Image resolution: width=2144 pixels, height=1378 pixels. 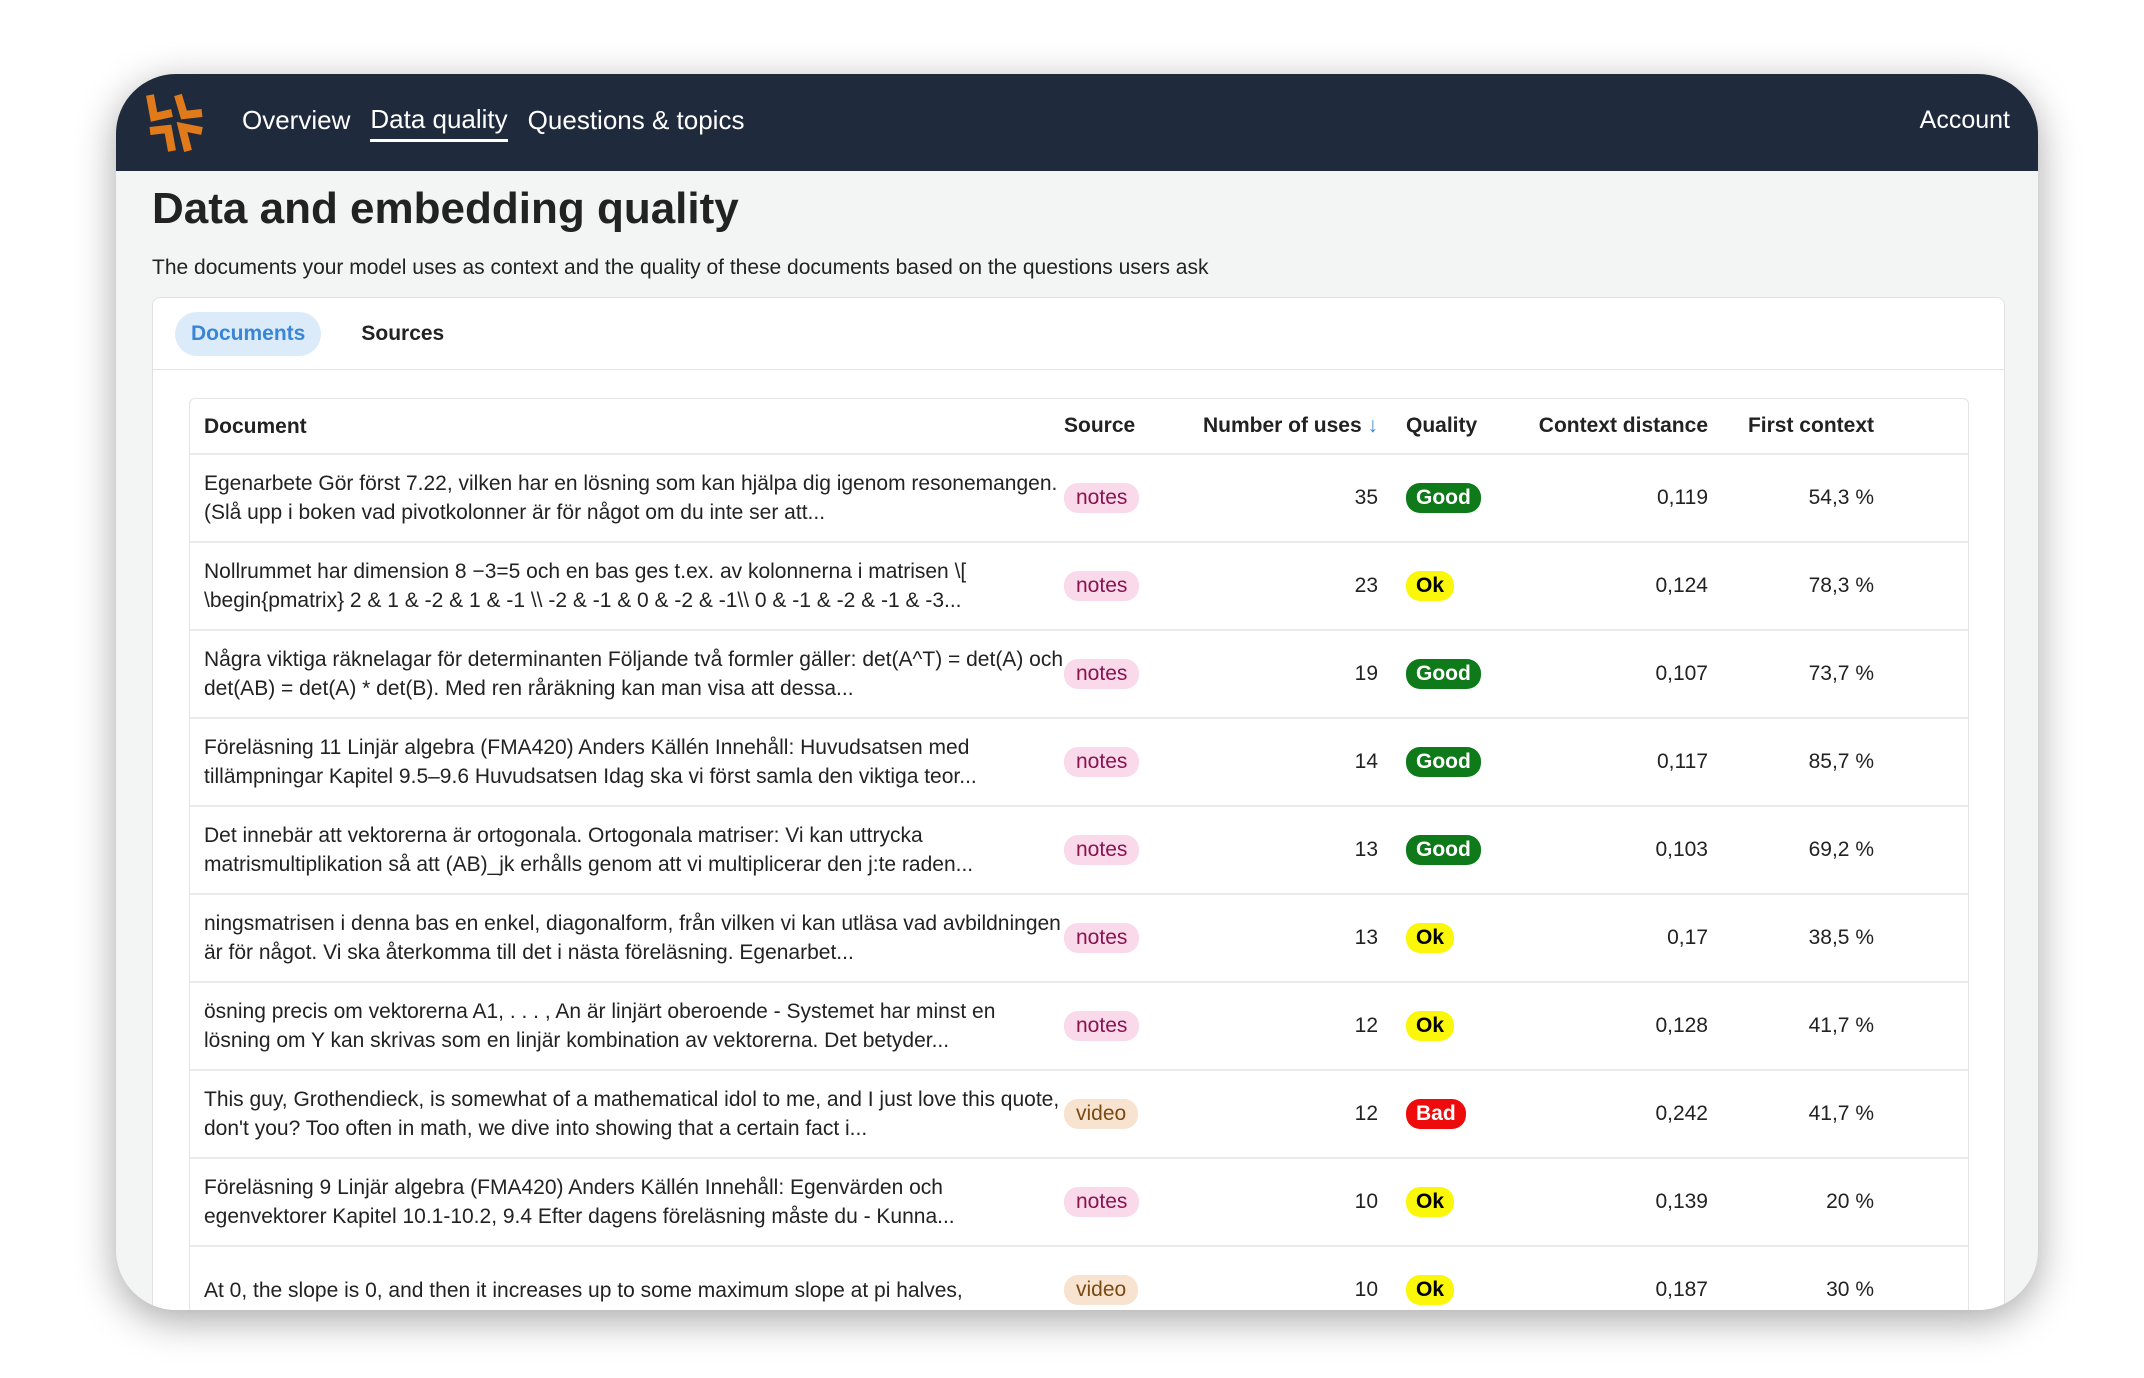 What do you see at coordinates (1366, 761) in the screenshot?
I see `cell-uses: 14` at bounding box center [1366, 761].